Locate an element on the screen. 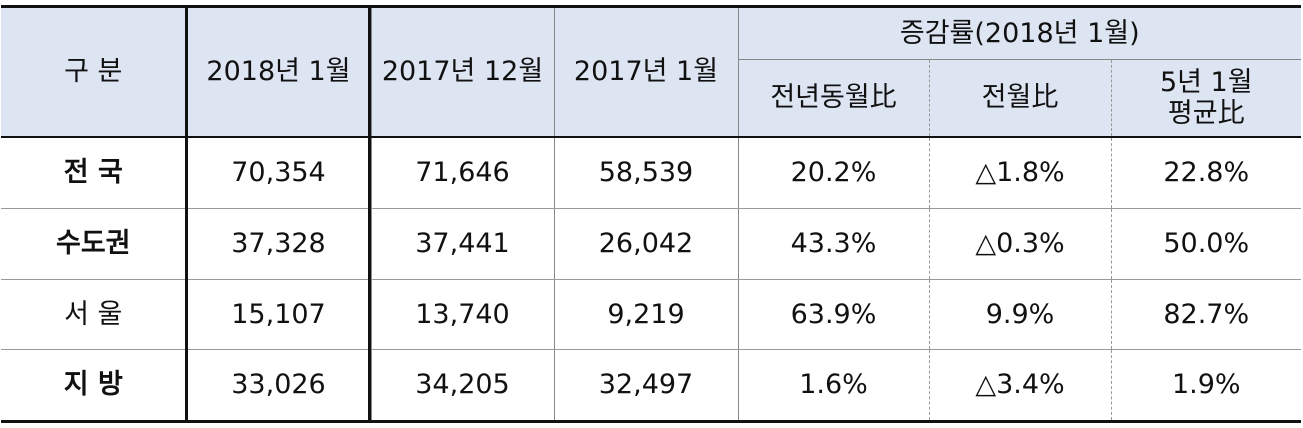 This screenshot has height=428, width=1303. header-cell: 2018년 1월 is located at coordinates (279, 71).